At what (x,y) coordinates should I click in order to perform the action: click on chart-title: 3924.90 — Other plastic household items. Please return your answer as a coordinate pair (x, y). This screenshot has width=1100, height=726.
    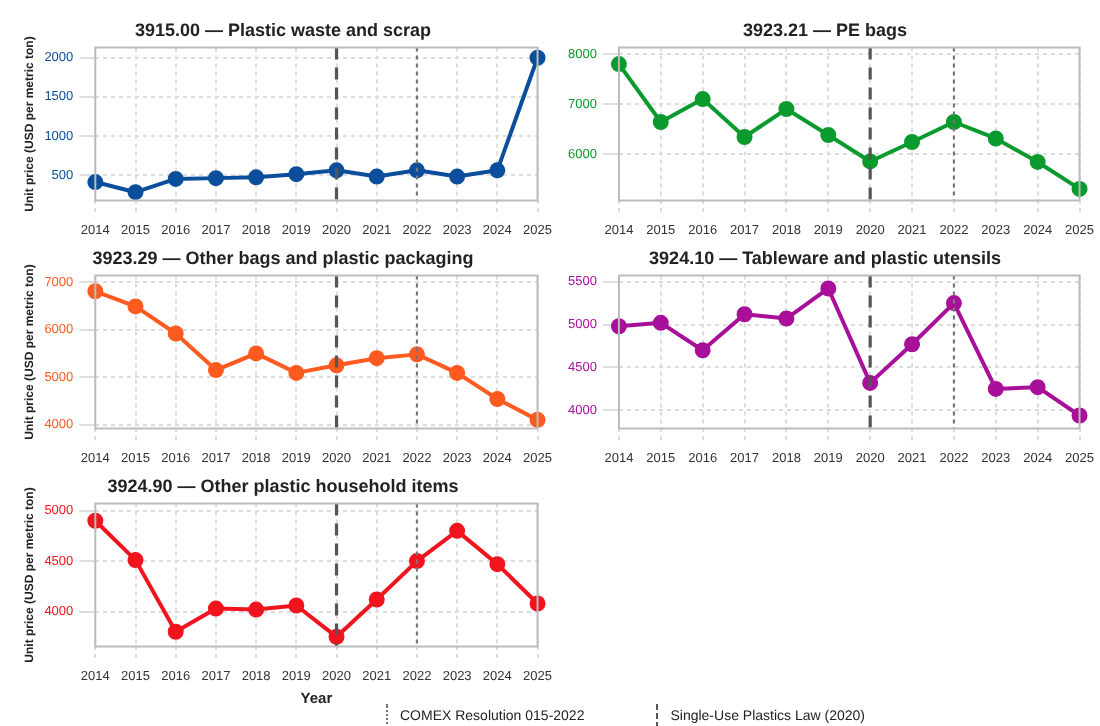
    Looking at the image, I should click on (283, 485).